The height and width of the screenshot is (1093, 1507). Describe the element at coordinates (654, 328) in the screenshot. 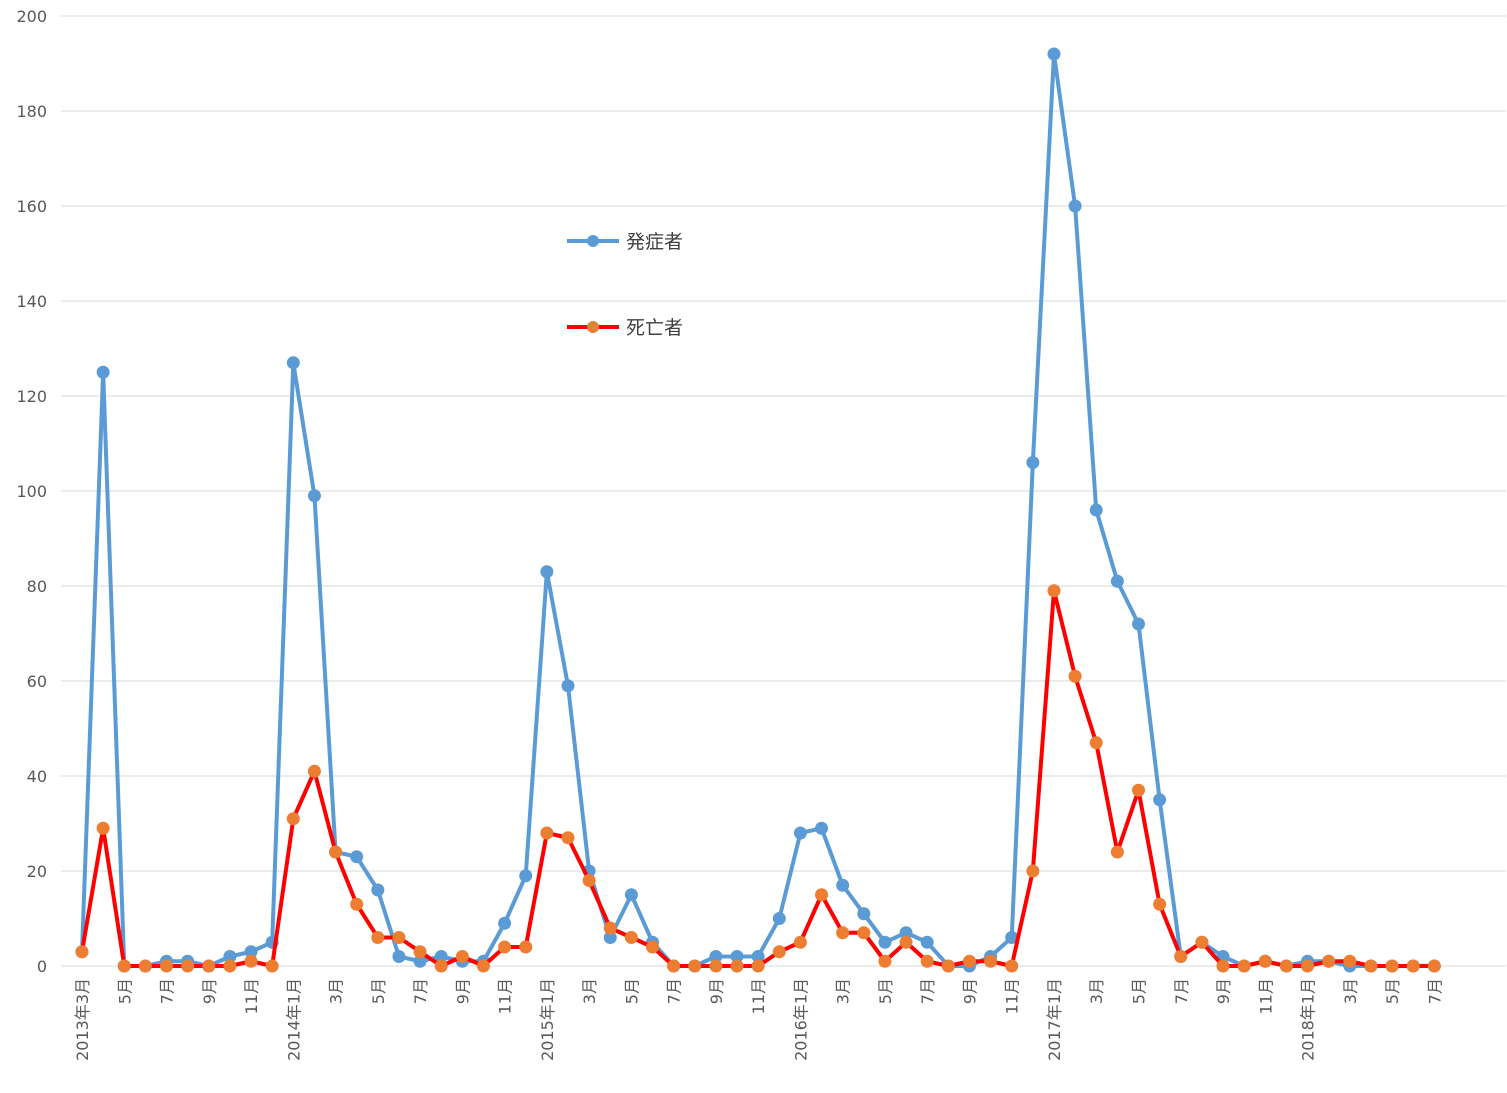

I see `legend-label-death: 死亡者` at that location.